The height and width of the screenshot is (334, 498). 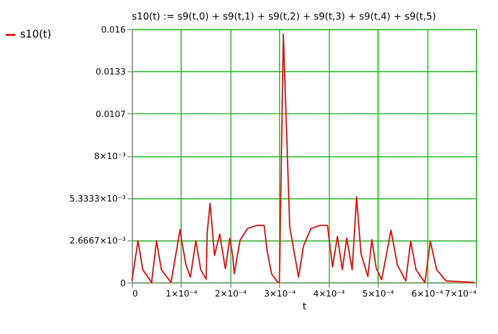 What do you see at coordinates (378, 294) in the screenshot?
I see `x-tick-label: 5×10⁻⁴` at bounding box center [378, 294].